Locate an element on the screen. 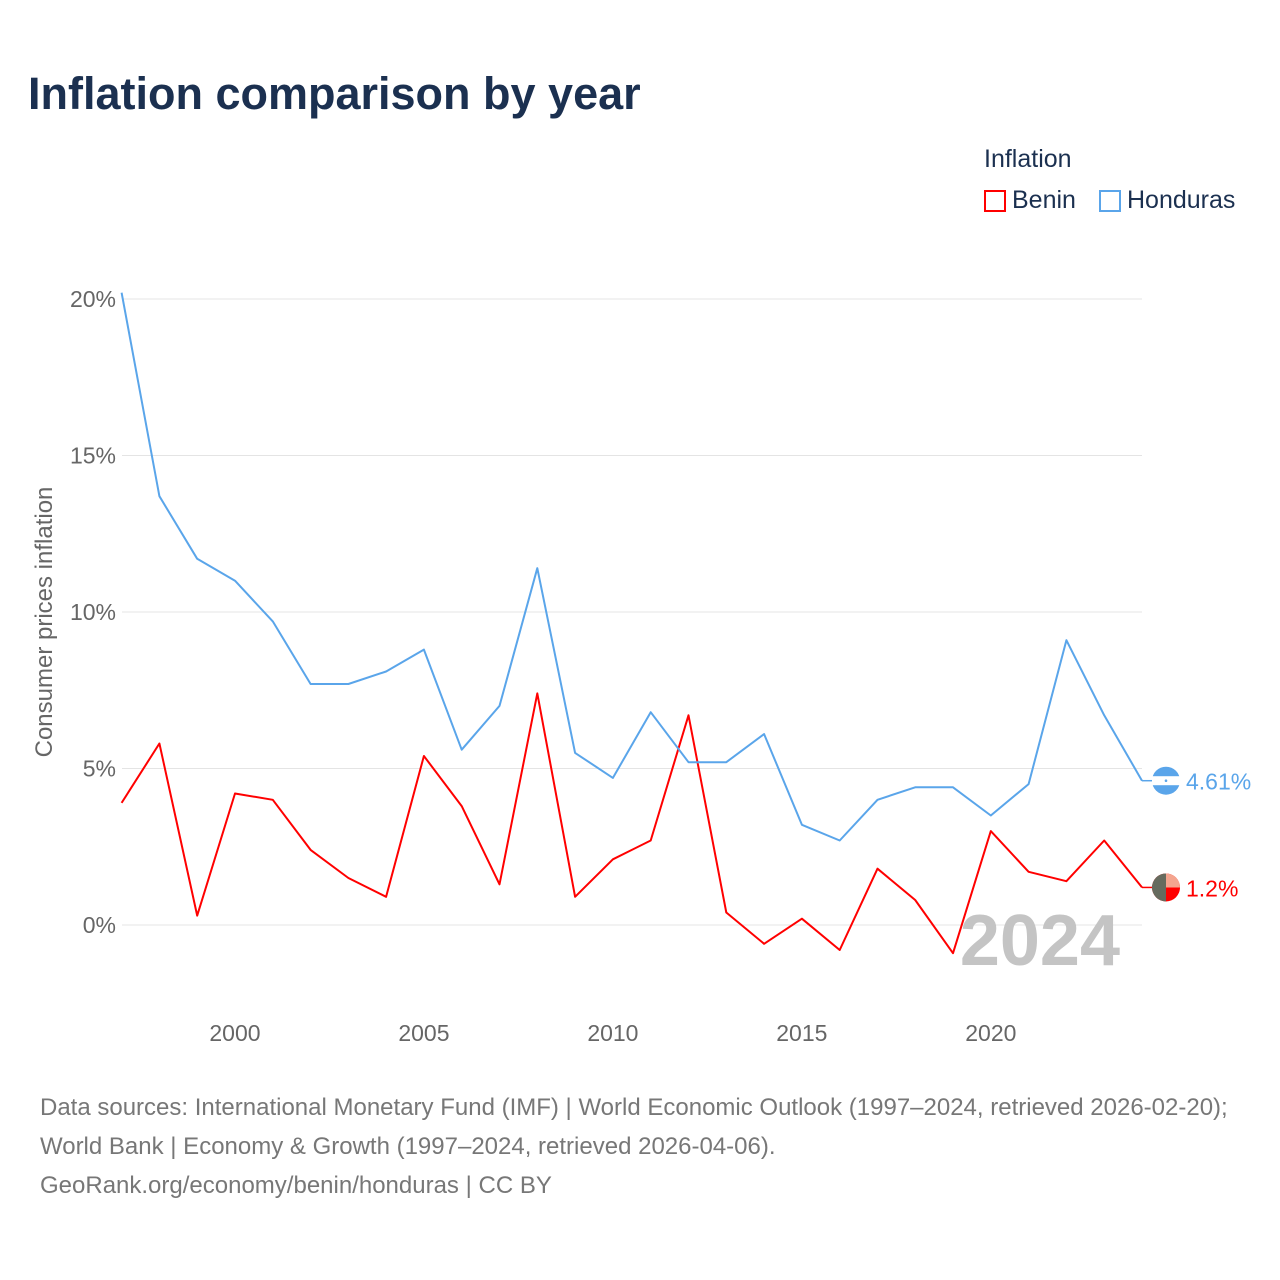  benin-flag-yellow is located at coordinates (1173, 880).